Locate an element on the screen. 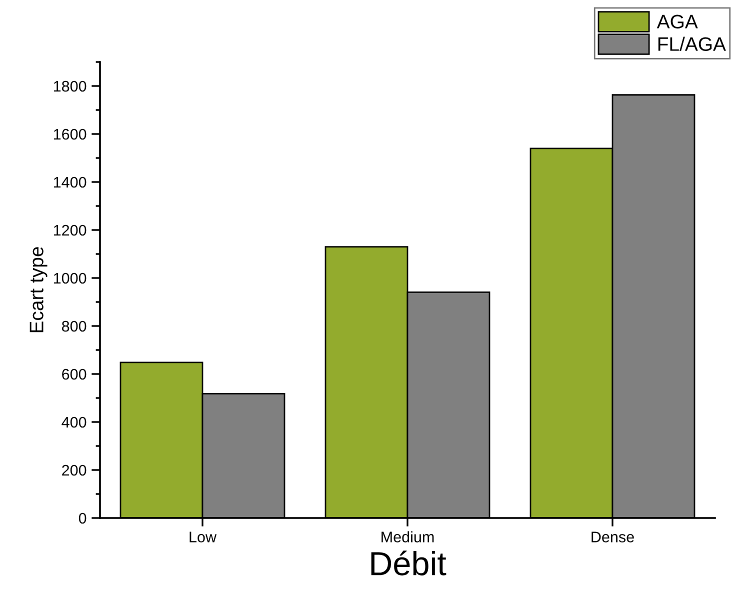 The height and width of the screenshot is (598, 744). y-tick-label: 1600 is located at coordinates (70, 134).